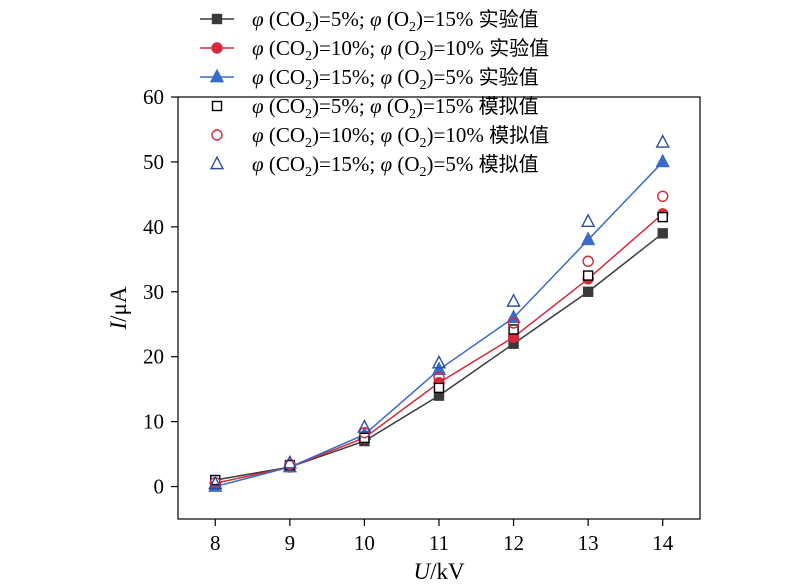 The image size is (800, 587). Describe the element at coordinates (153, 422) in the screenshot. I see `y-tick-label: 10` at that location.